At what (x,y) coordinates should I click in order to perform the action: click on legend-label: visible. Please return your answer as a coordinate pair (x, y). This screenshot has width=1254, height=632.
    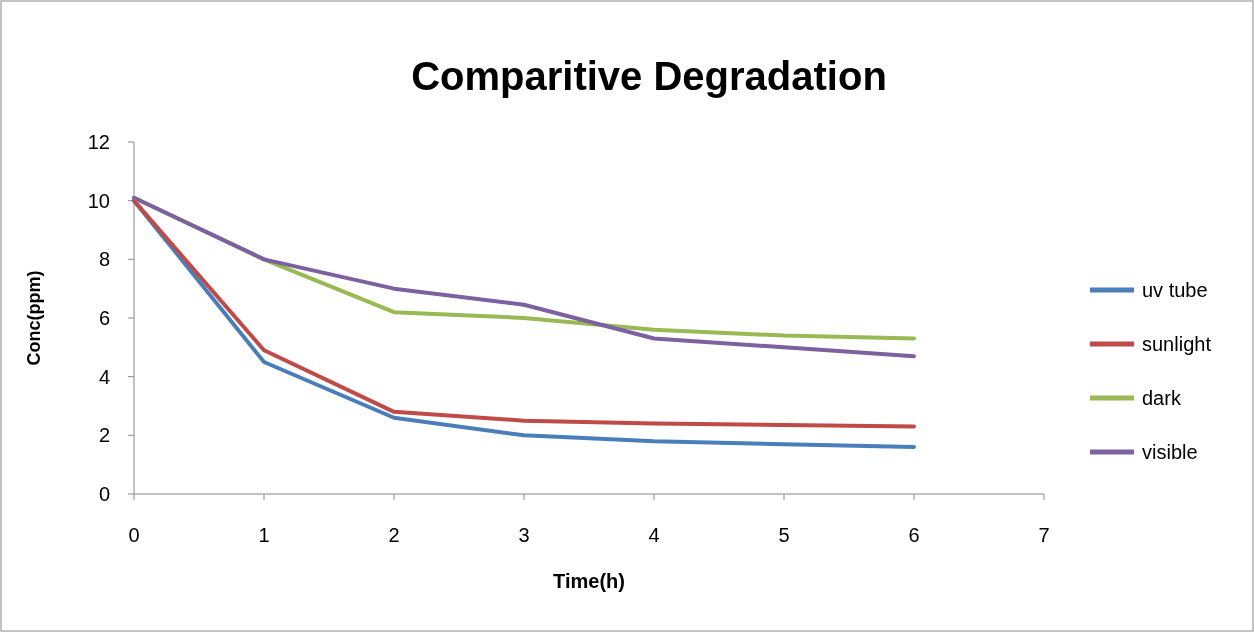
    Looking at the image, I should click on (1170, 452).